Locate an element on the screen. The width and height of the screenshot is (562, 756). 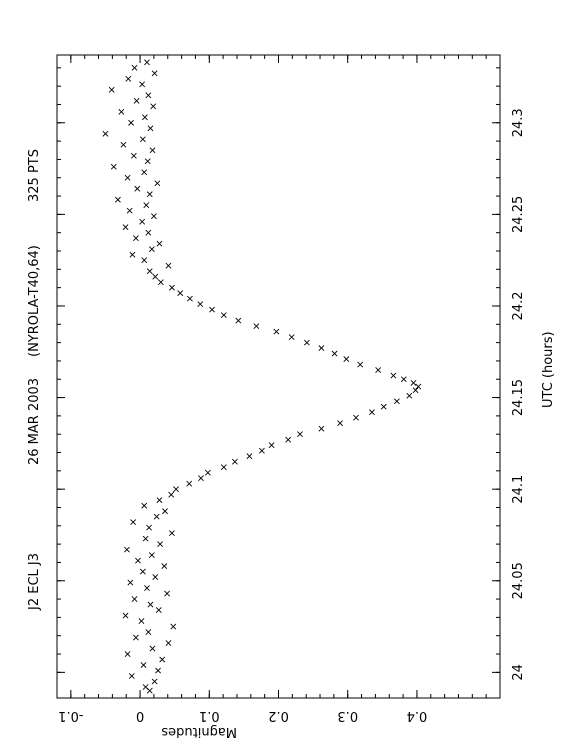
x-tick-label: 24.25 is located at coordinates (518, 214).